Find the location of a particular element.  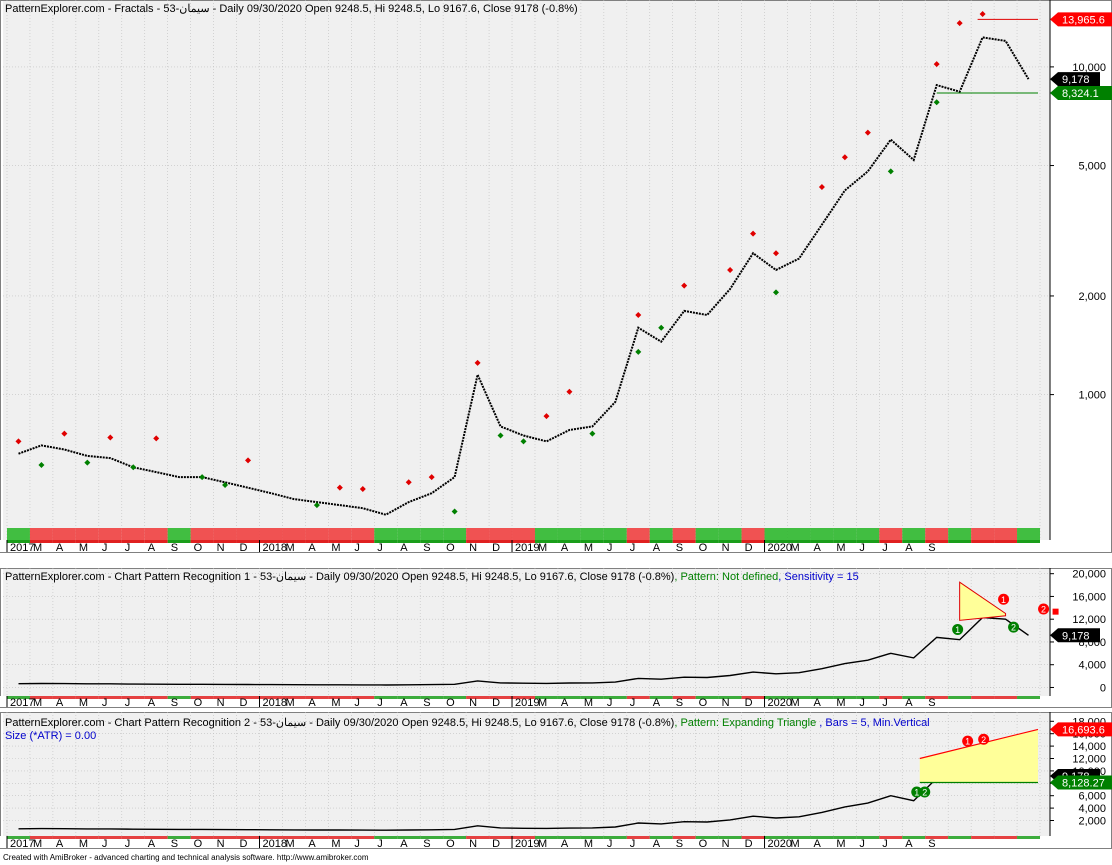

pane-plot-area is located at coordinates (526, 632).